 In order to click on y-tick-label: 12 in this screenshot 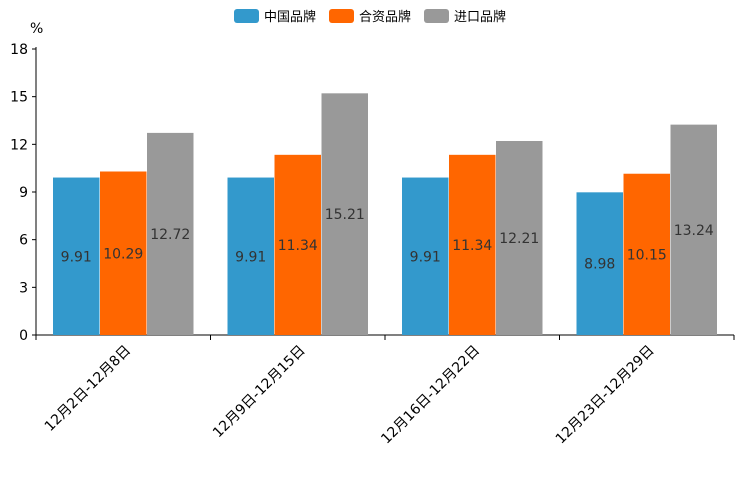, I will do `click(19, 145)`.